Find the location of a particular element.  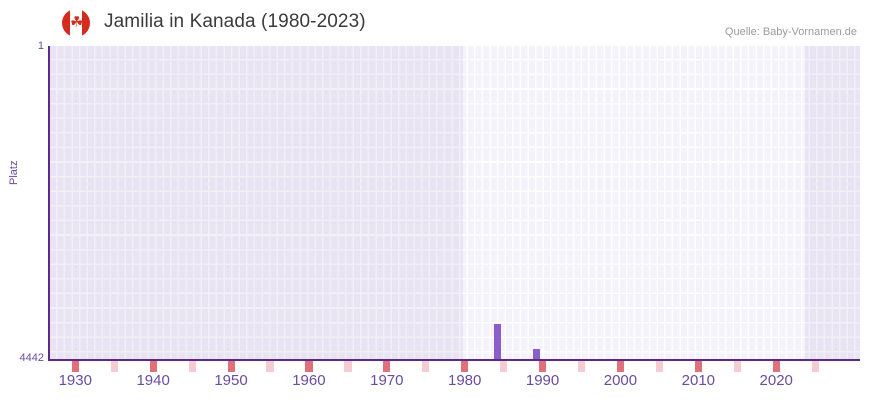

decade-marker-1990 is located at coordinates (543, 366).